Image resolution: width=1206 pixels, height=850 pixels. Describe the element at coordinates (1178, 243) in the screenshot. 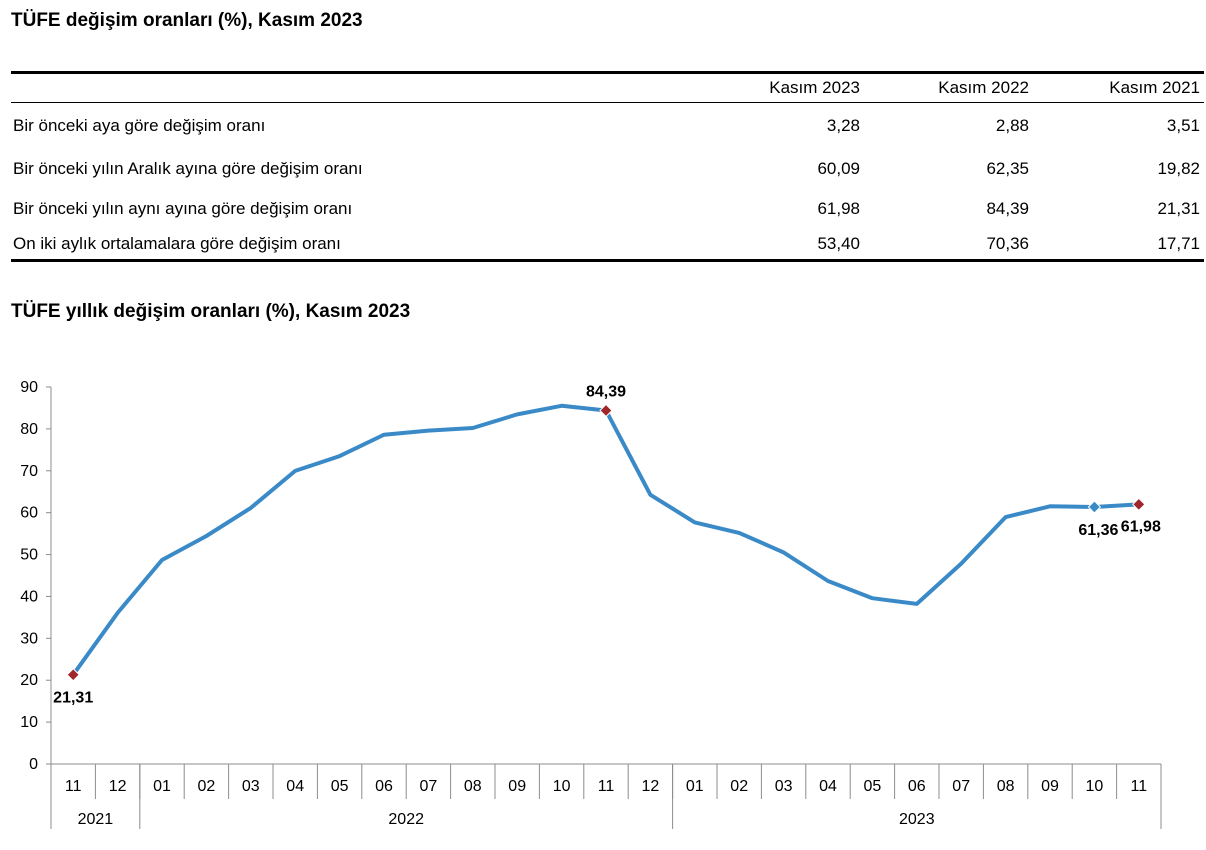

I see `cell-value: 17,71` at that location.